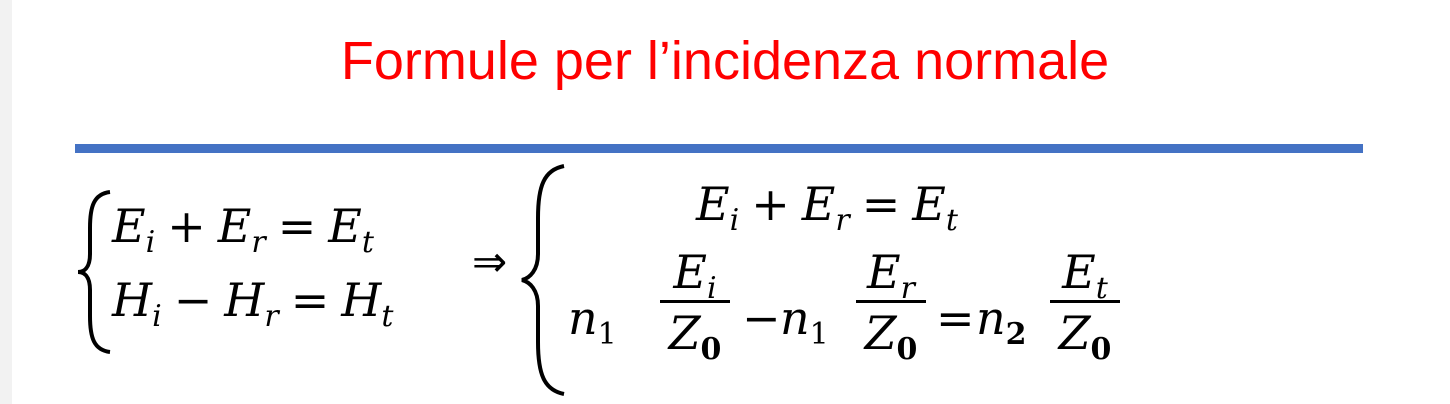 This screenshot has width=1450, height=404. What do you see at coordinates (719, 148) in the screenshot?
I see `title-underline` at bounding box center [719, 148].